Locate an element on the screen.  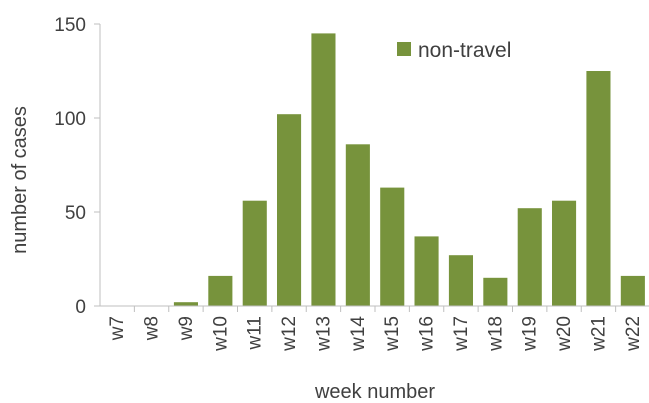
legend-label-non-travel: non-travel is located at coordinates (464, 50).